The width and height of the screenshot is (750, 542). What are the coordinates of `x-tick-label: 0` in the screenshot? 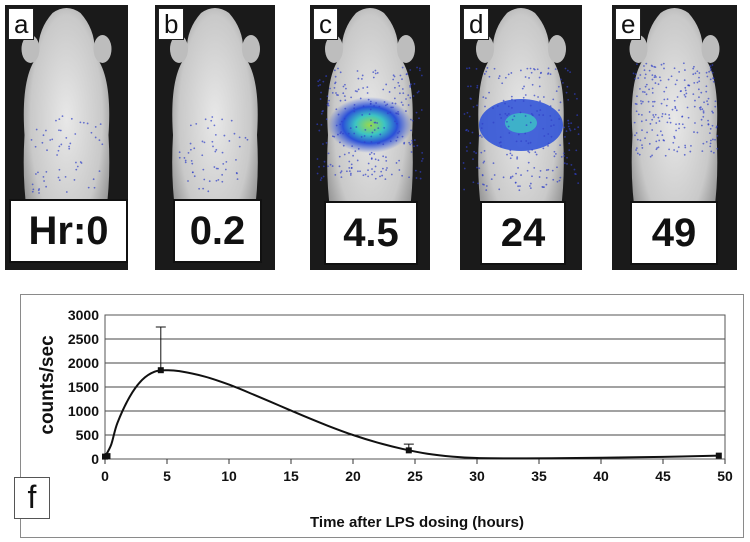 It's located at (105, 476).